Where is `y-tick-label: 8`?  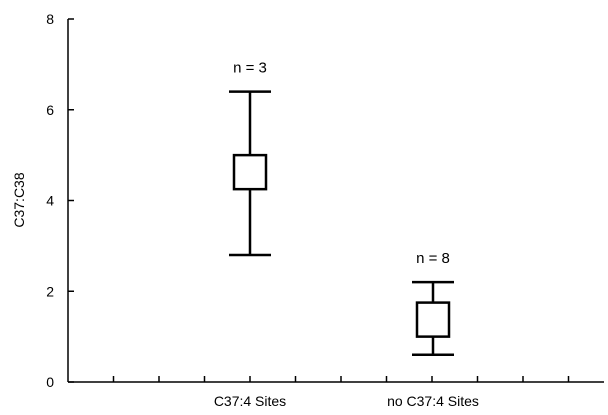
y-tick-label: 8 is located at coordinates (50, 19).